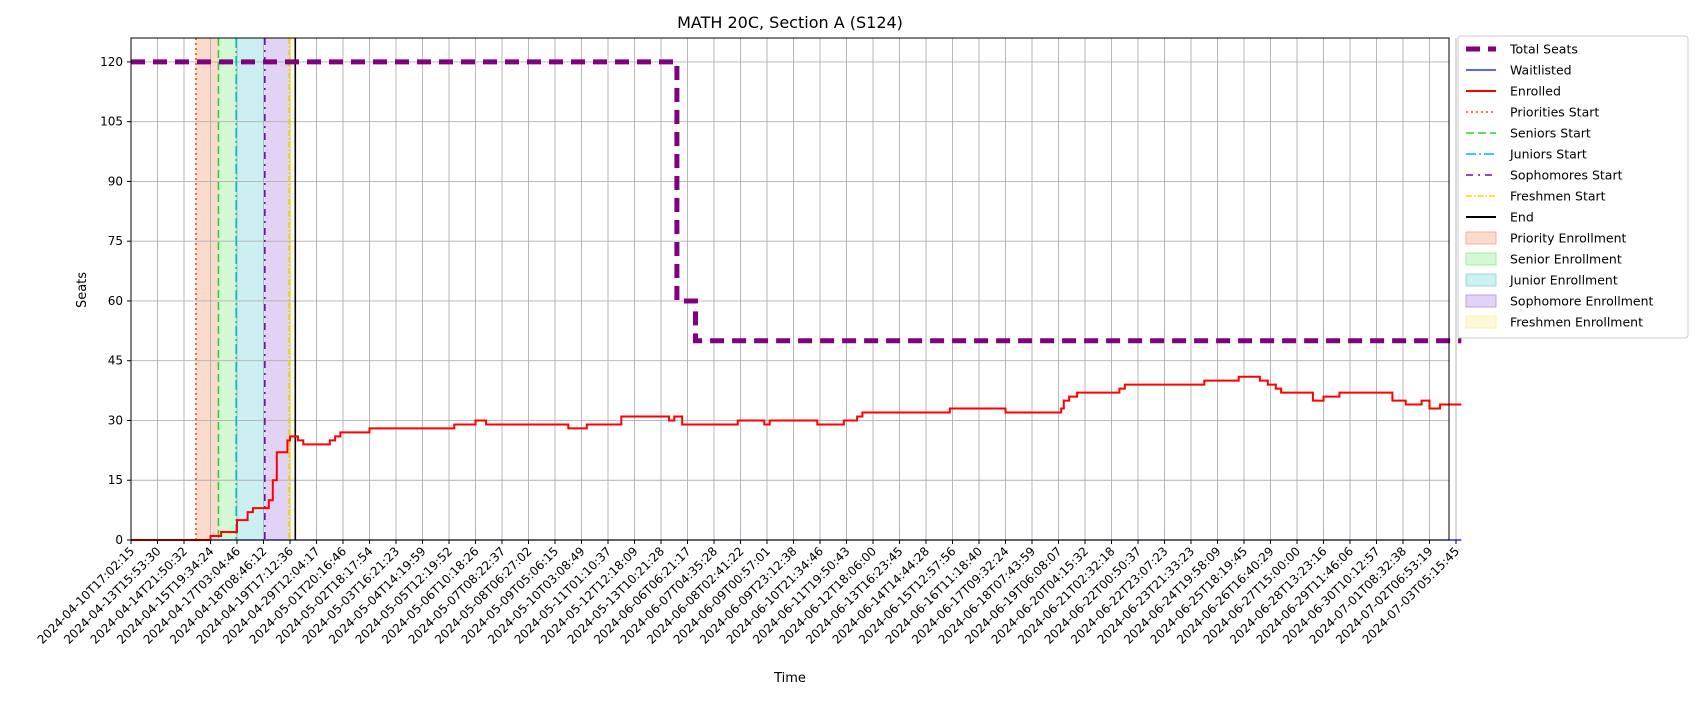  I want to click on priorities-start-legend-label: Priorities Start, so click(1554, 112).